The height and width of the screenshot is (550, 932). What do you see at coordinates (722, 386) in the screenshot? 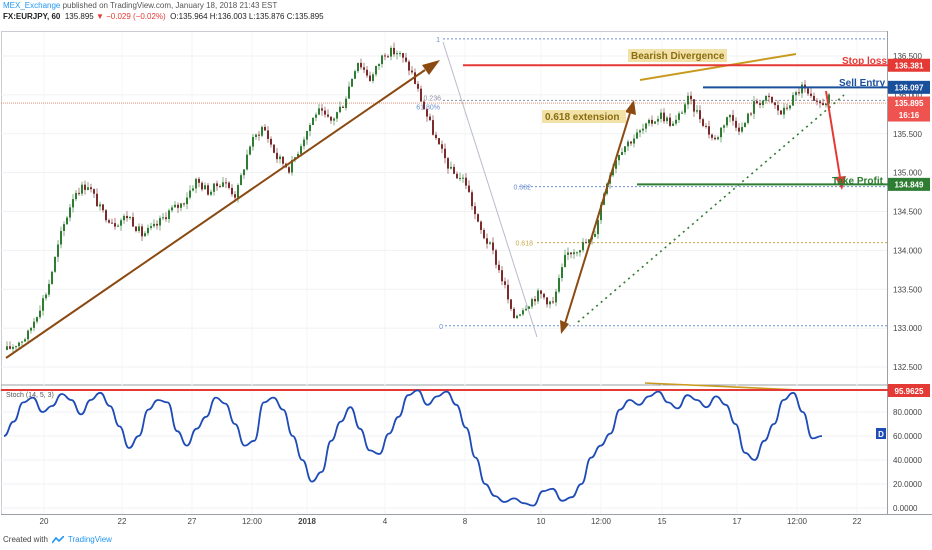
I see `divergence-line-stoch` at bounding box center [722, 386].